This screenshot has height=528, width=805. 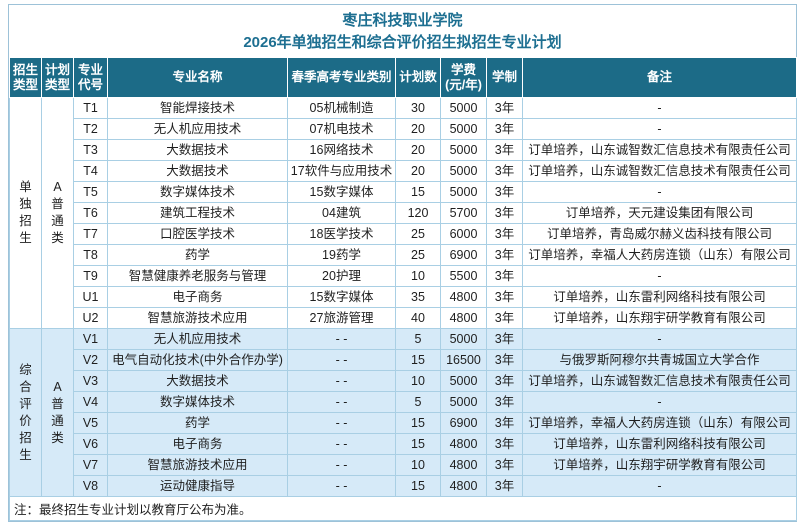 I want to click on table-row: T2 无人机应用技术 07机电技术 20 5000 3年 -, so click(x=403, y=129).